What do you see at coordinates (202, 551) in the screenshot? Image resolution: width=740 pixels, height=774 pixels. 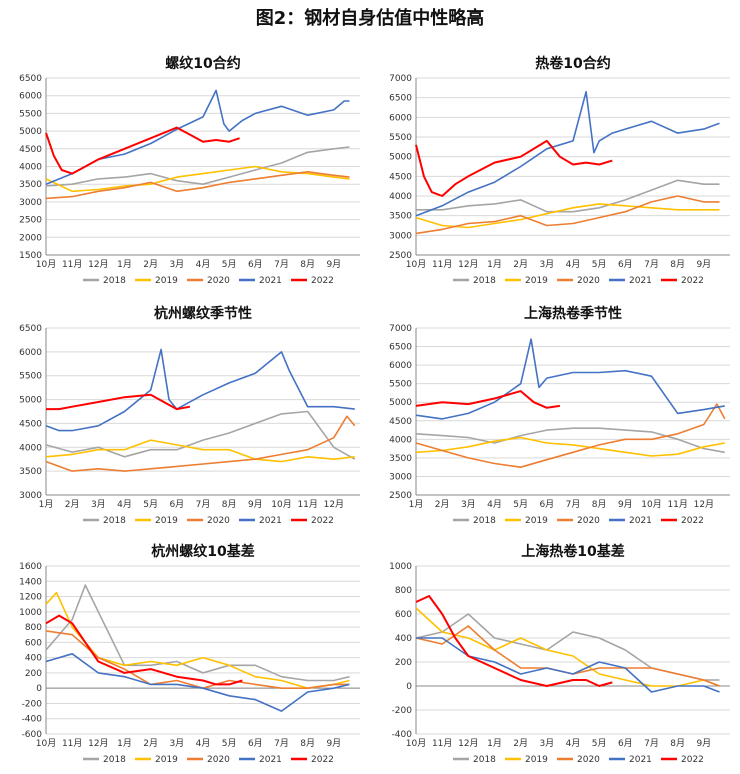 I see `chart-title: 杭州螺纹10基差` at bounding box center [202, 551].